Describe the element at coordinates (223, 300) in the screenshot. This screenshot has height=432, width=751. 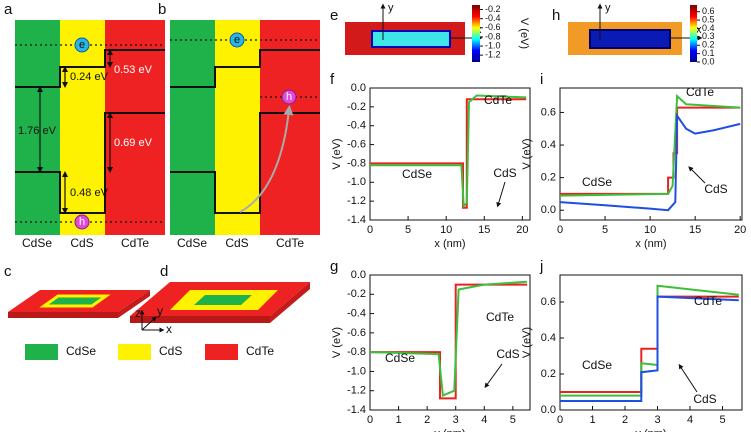
I see `core-d` at that location.